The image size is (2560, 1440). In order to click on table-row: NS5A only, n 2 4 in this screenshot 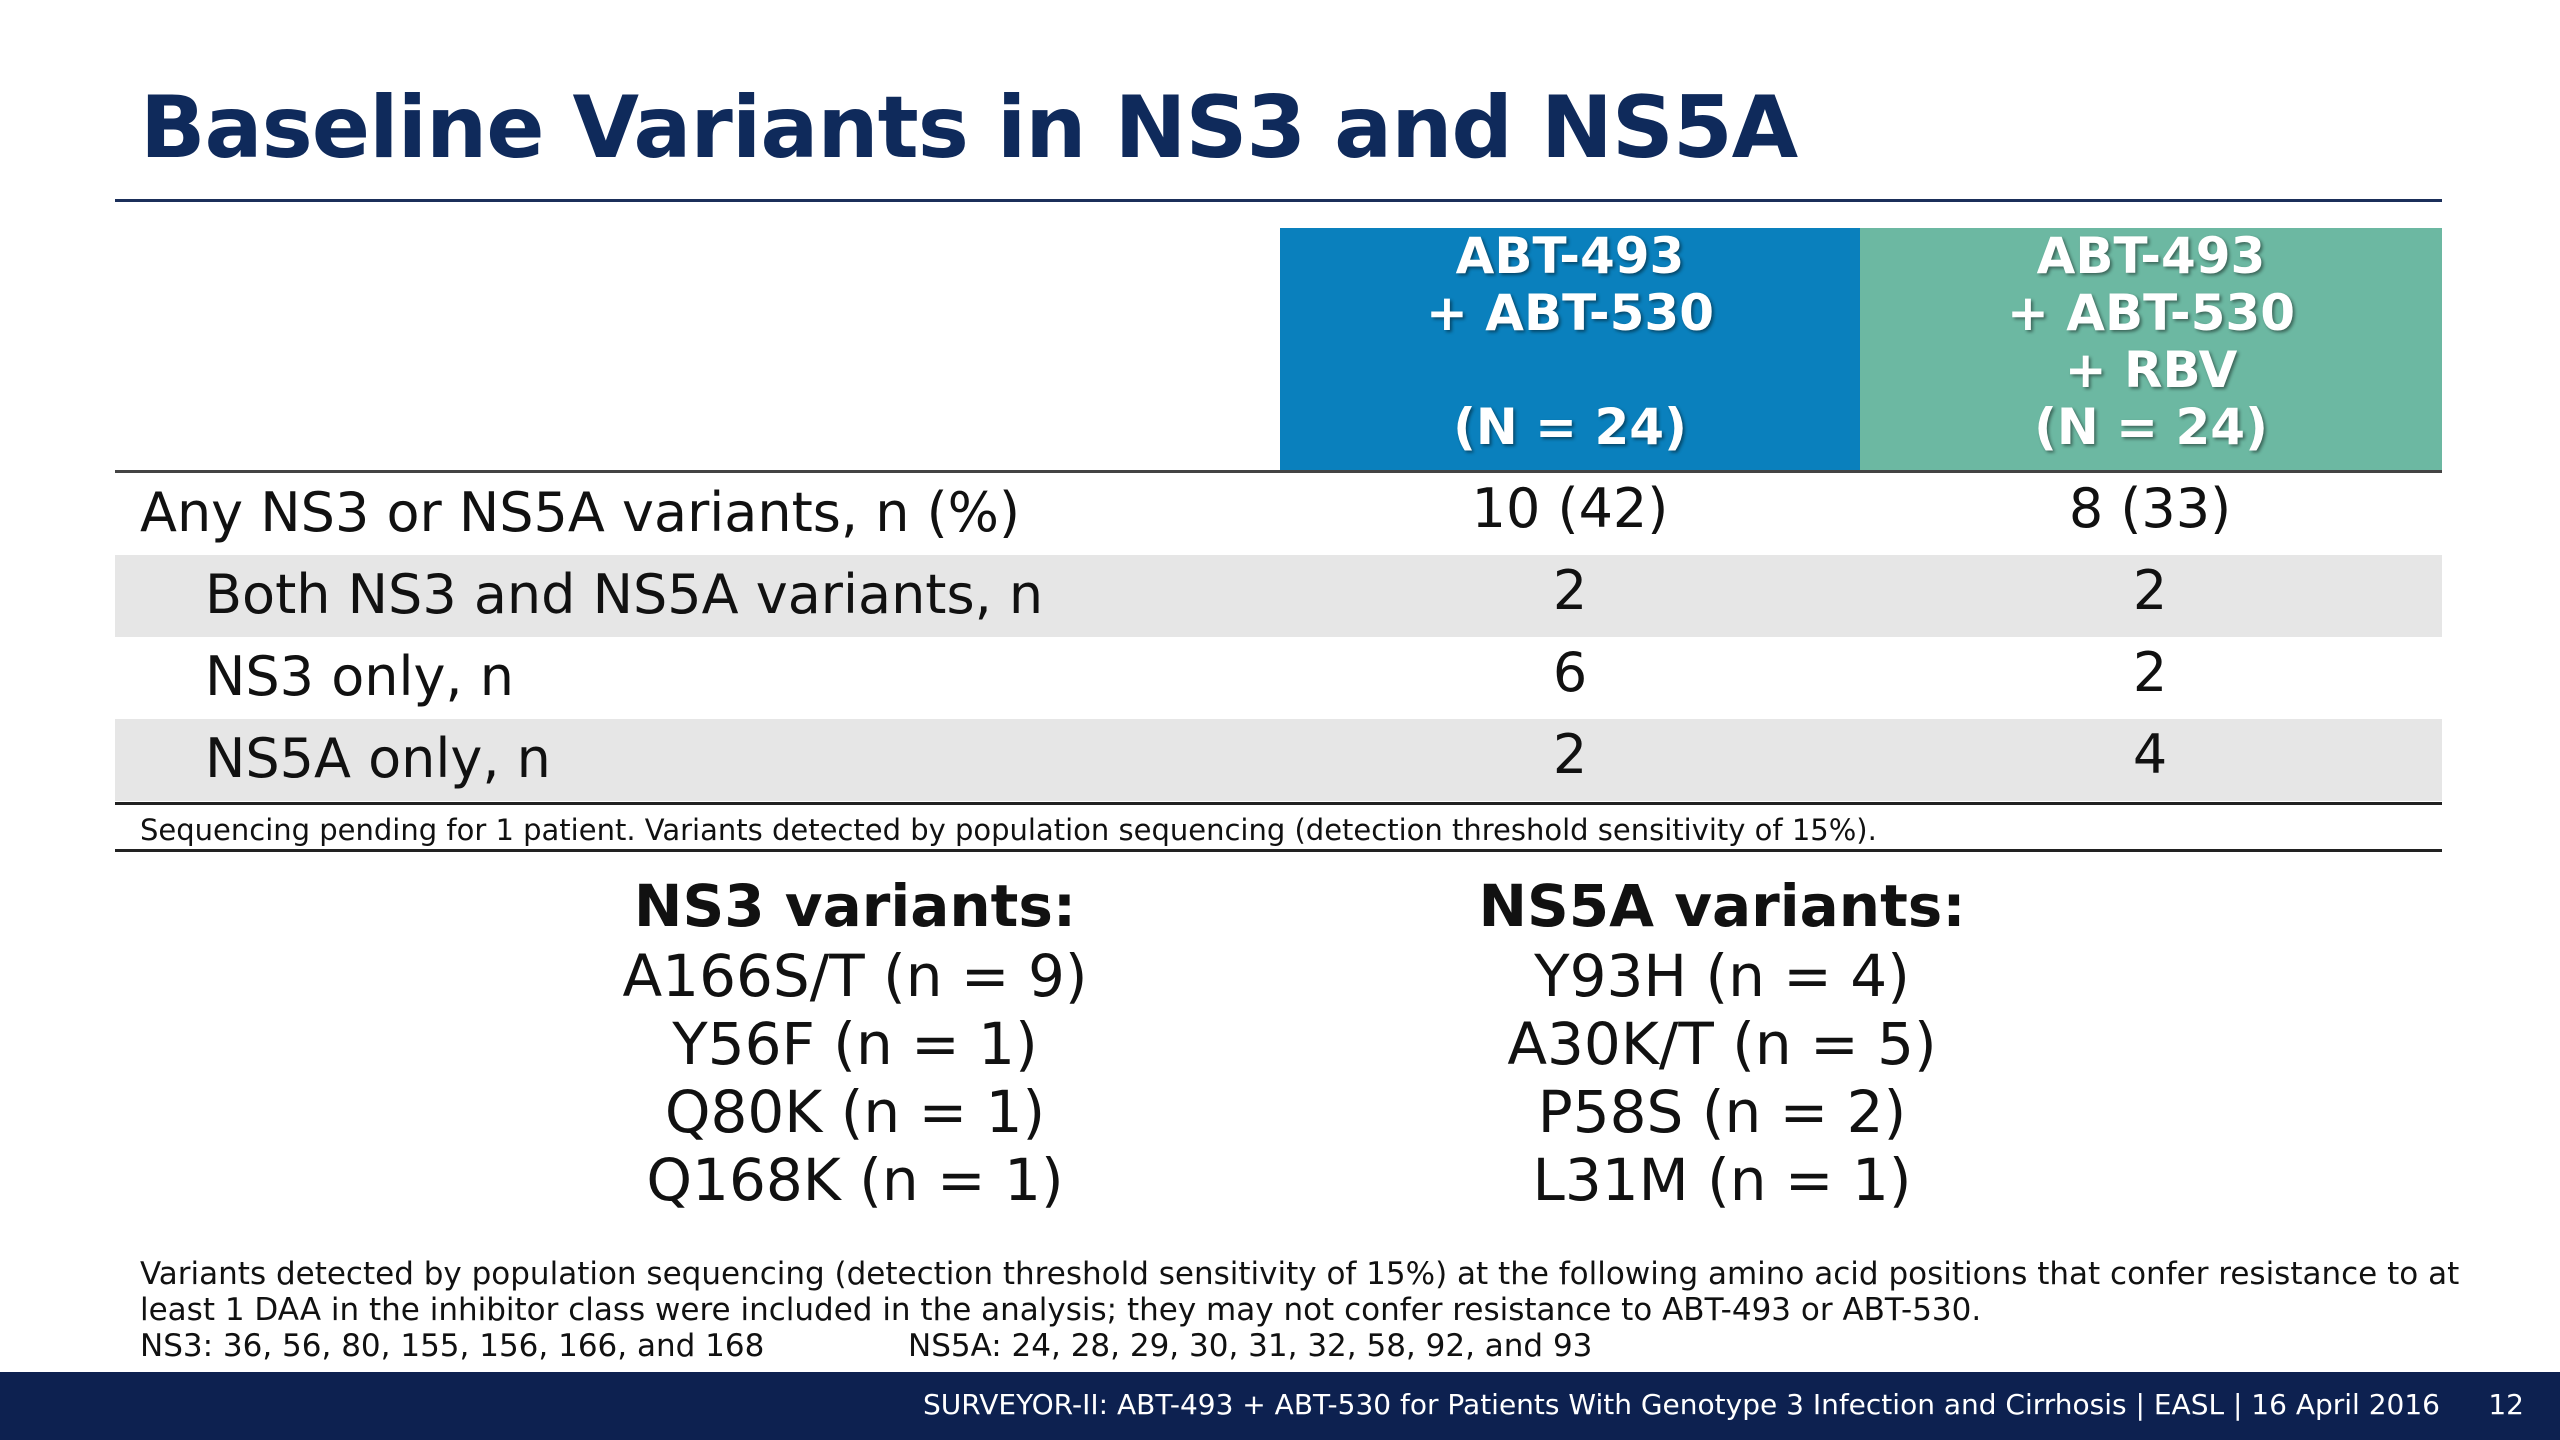, I will do `click(1278, 760)`.